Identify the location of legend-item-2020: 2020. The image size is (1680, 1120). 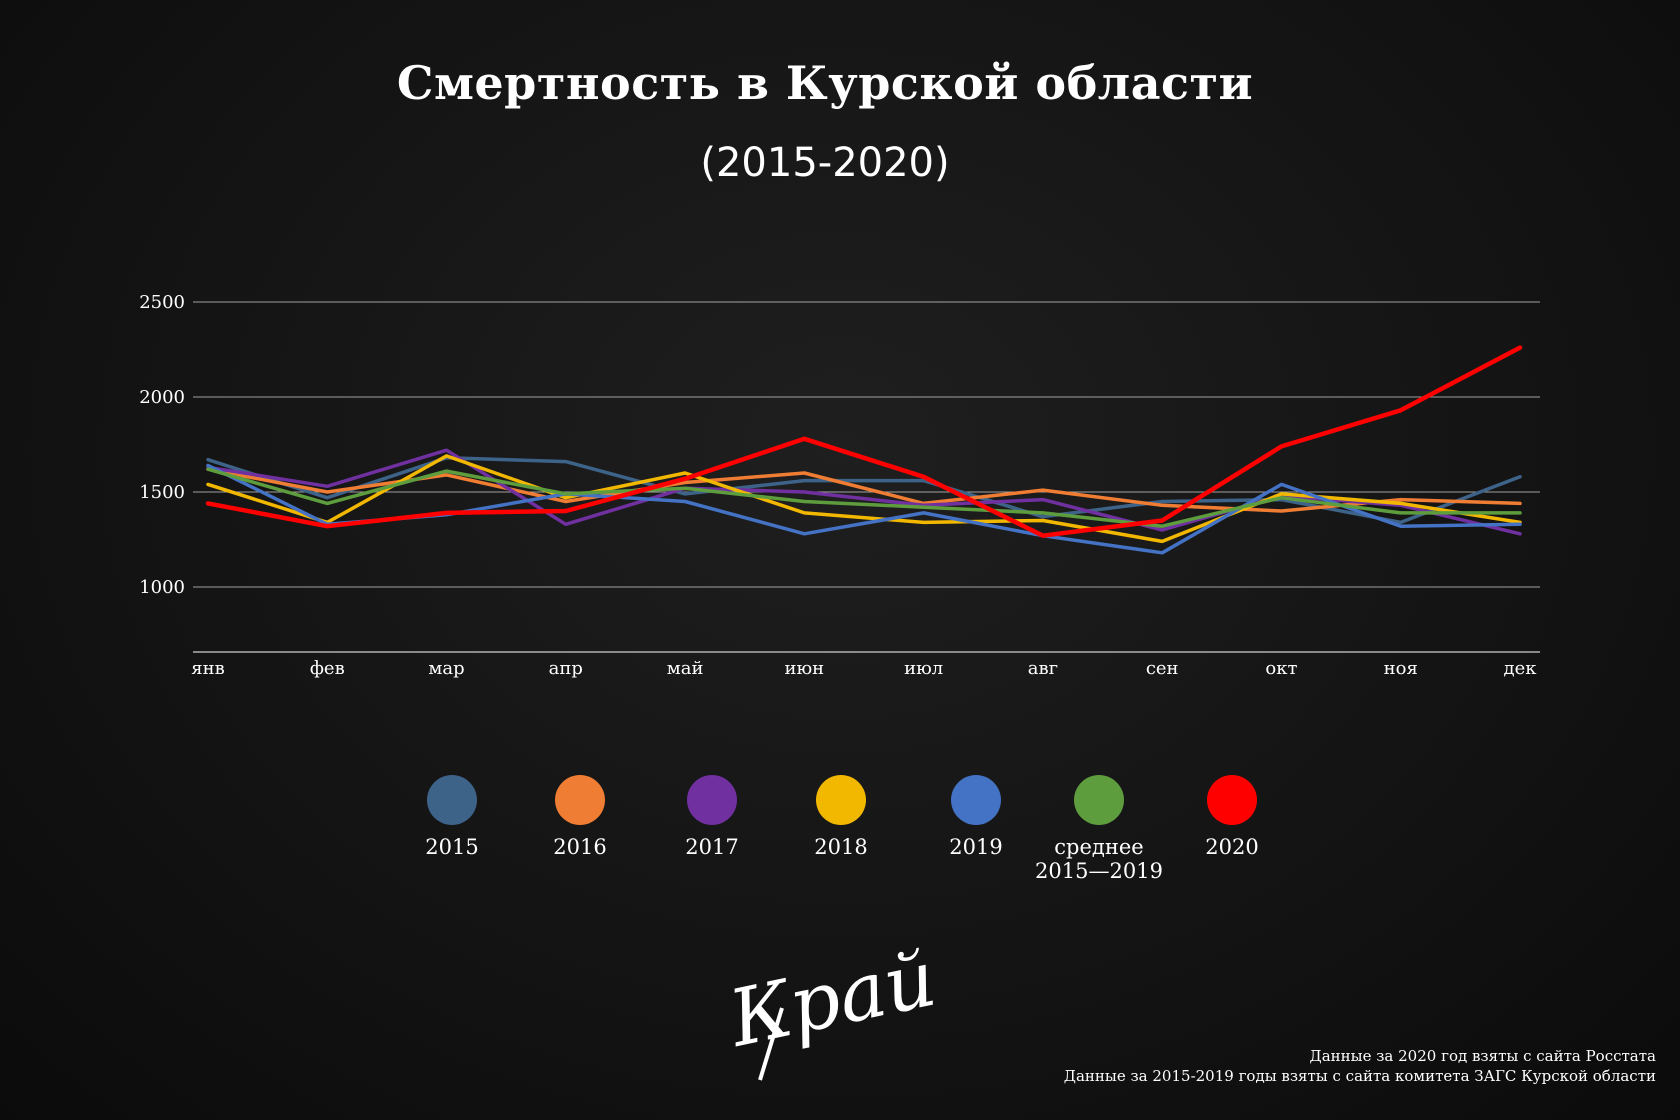
(1232, 817).